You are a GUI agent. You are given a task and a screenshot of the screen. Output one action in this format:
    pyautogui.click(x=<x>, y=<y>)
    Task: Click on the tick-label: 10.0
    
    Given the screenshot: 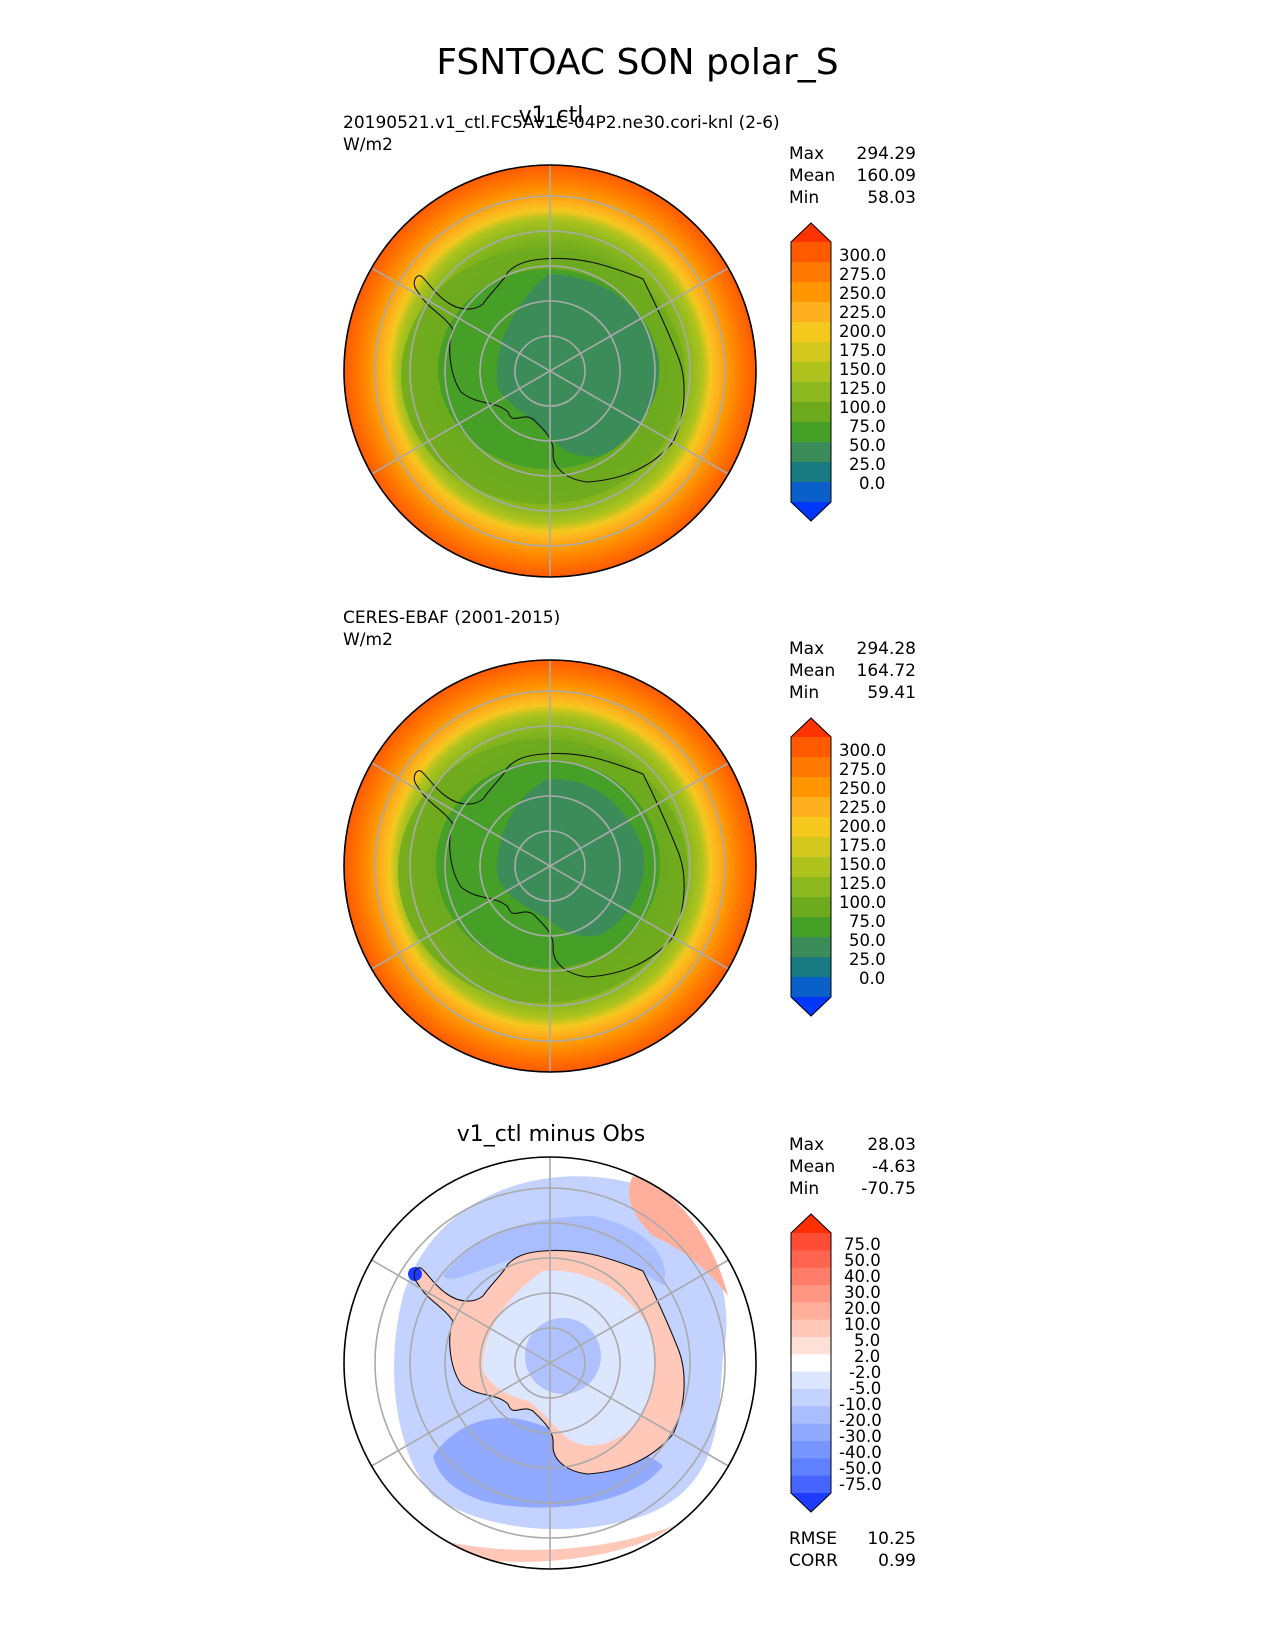 What is the action you would take?
    pyautogui.click(x=862, y=1324)
    